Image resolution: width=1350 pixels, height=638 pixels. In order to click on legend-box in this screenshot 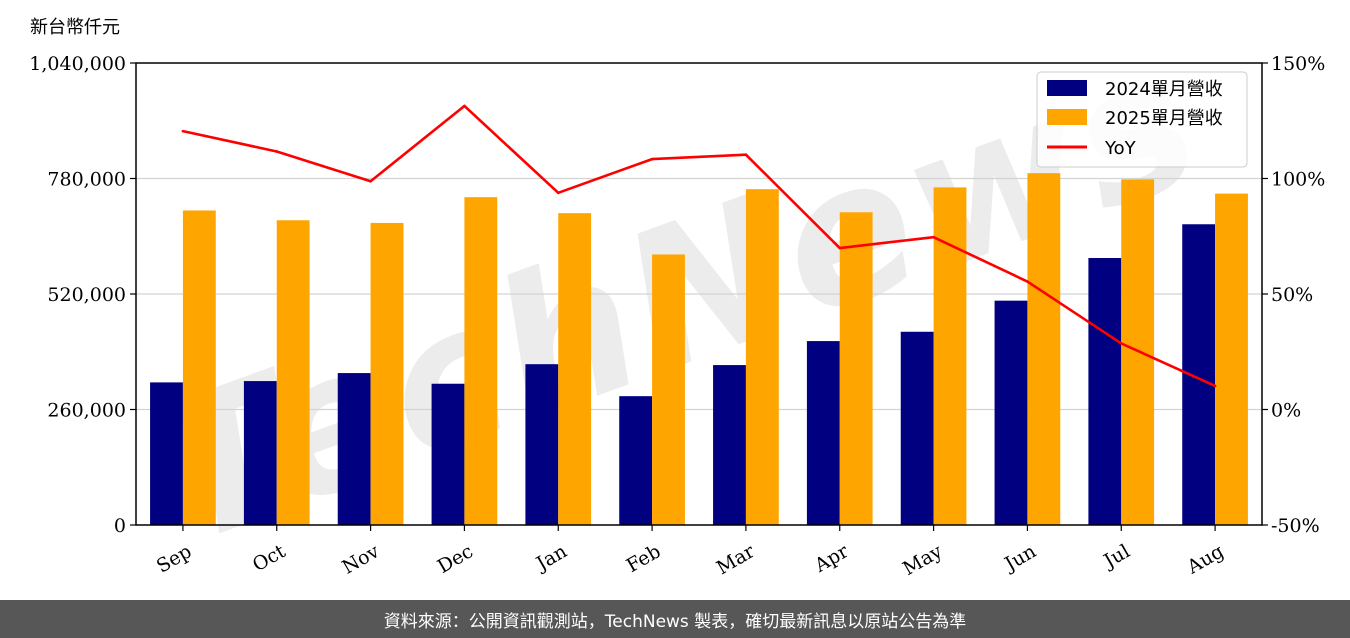, I will do `click(1142, 119)`.